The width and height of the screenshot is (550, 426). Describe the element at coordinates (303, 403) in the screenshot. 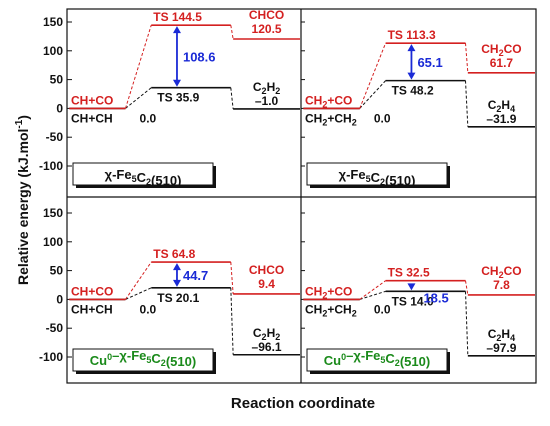

I see `x-axis-label: Reaction coordinate` at that location.